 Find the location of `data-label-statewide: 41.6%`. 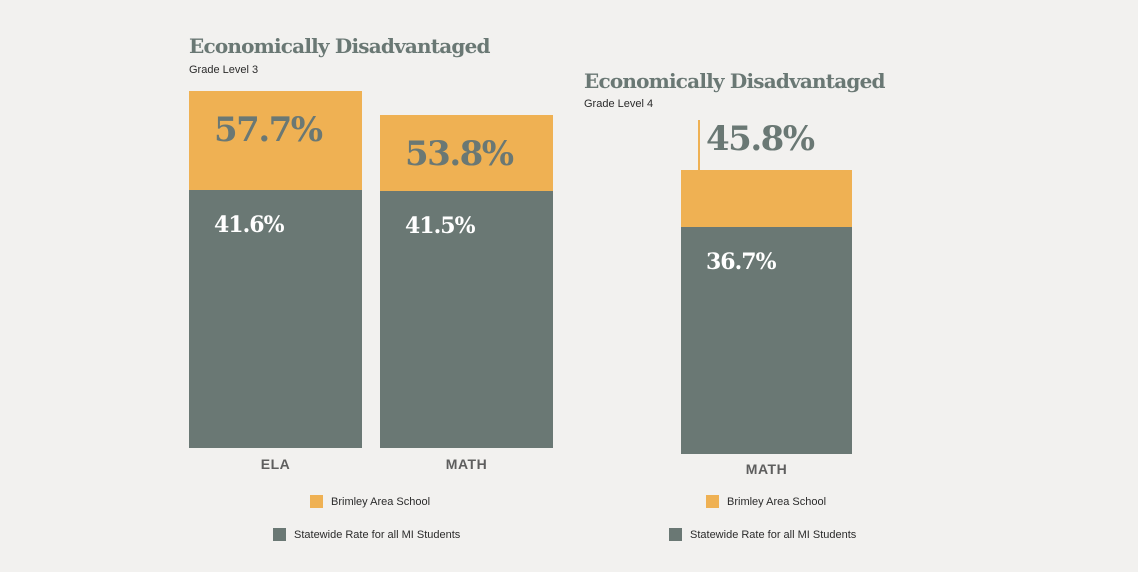

data-label-statewide: 41.6% is located at coordinates (249, 225).